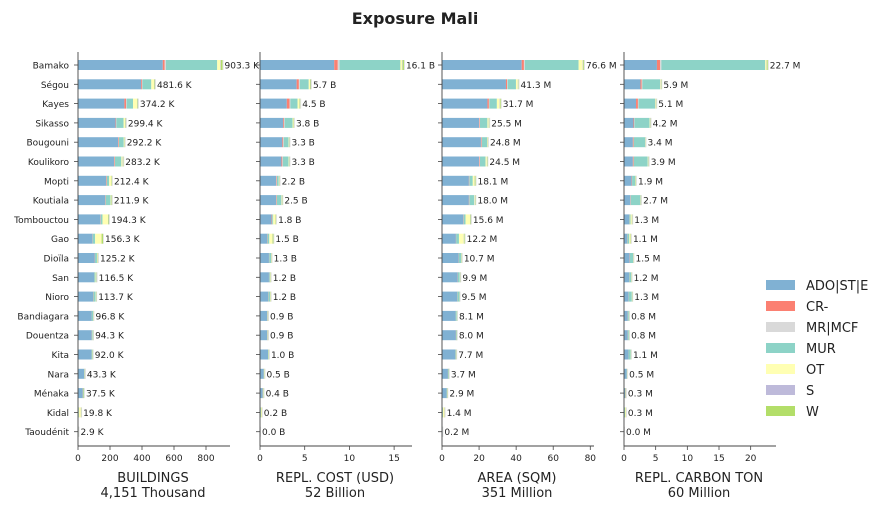  I want to click on y-tick-label: Ménaka, so click(51, 394).